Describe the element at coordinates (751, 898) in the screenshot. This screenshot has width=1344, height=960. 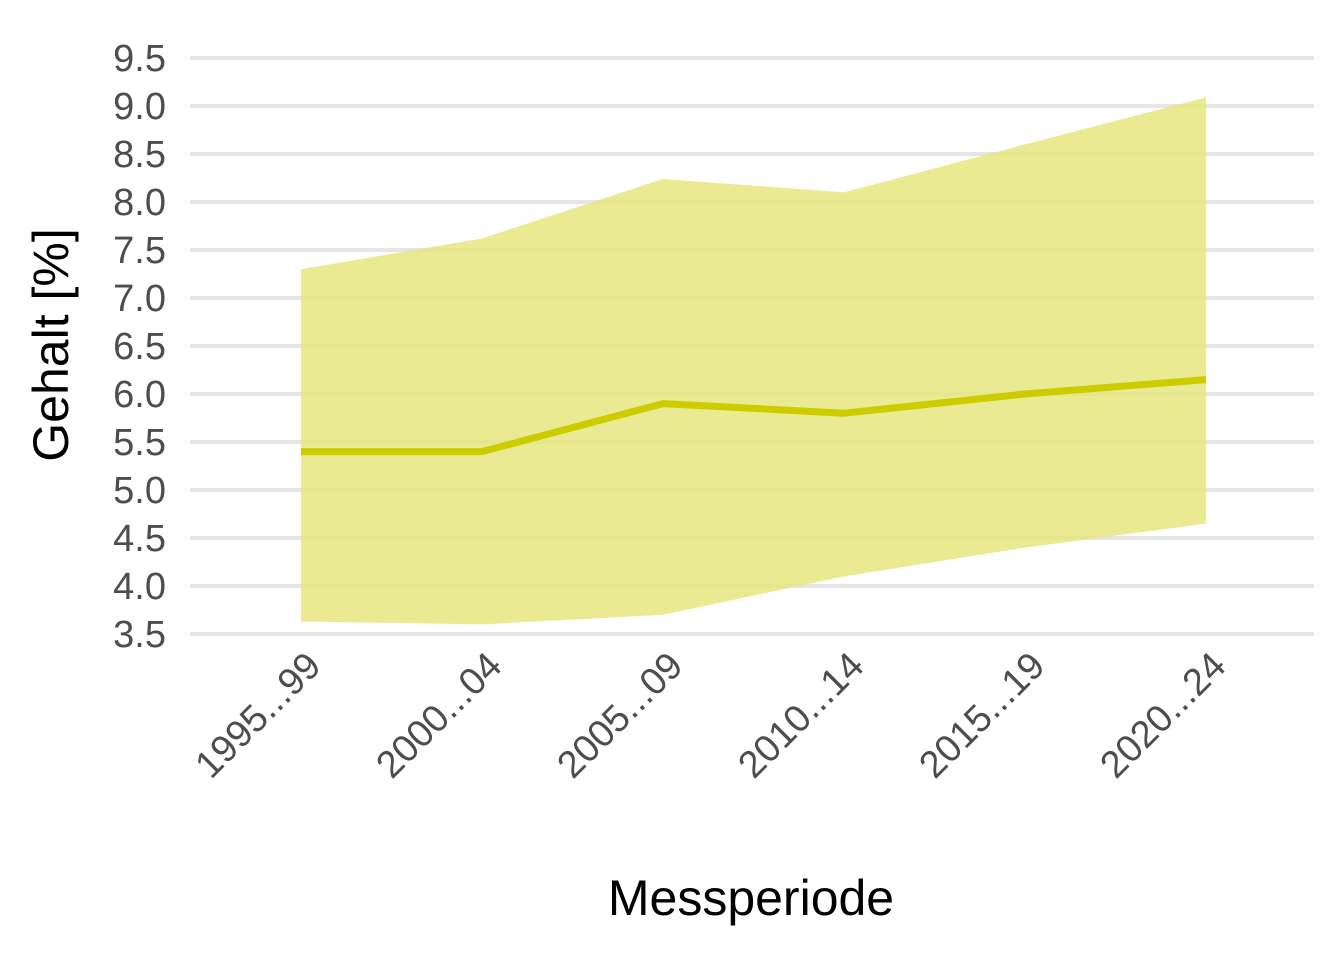
I see `x-axis-title: Messperiode` at that location.